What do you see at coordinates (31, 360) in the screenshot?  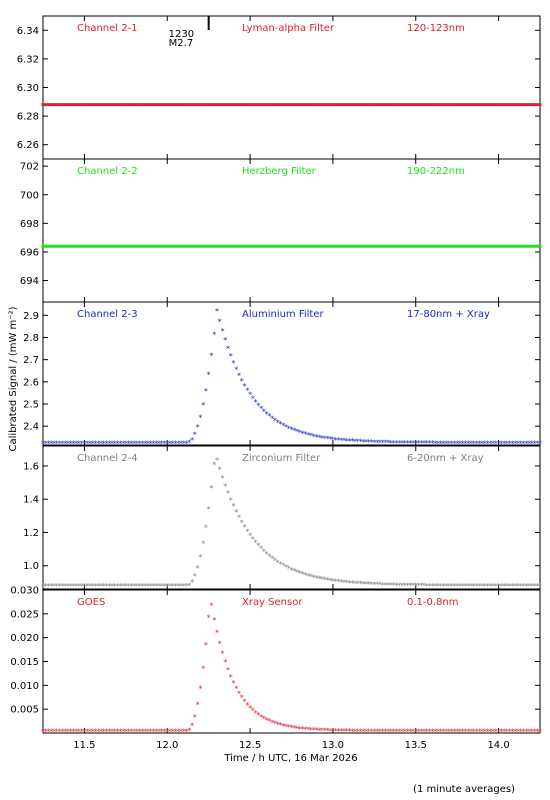 I see `y-tick-label: 2.7` at bounding box center [31, 360].